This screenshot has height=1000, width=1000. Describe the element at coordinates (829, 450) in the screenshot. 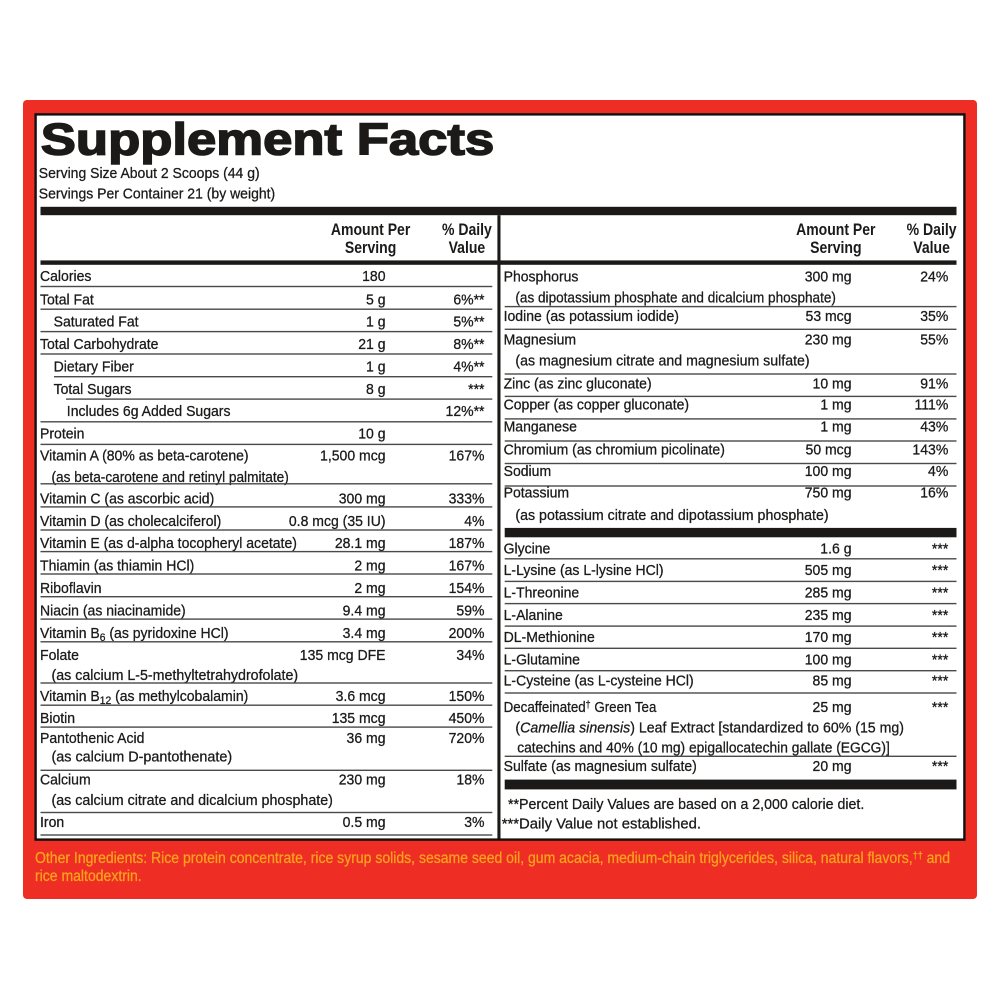

I see `svg-text: 50 mcg` at that location.